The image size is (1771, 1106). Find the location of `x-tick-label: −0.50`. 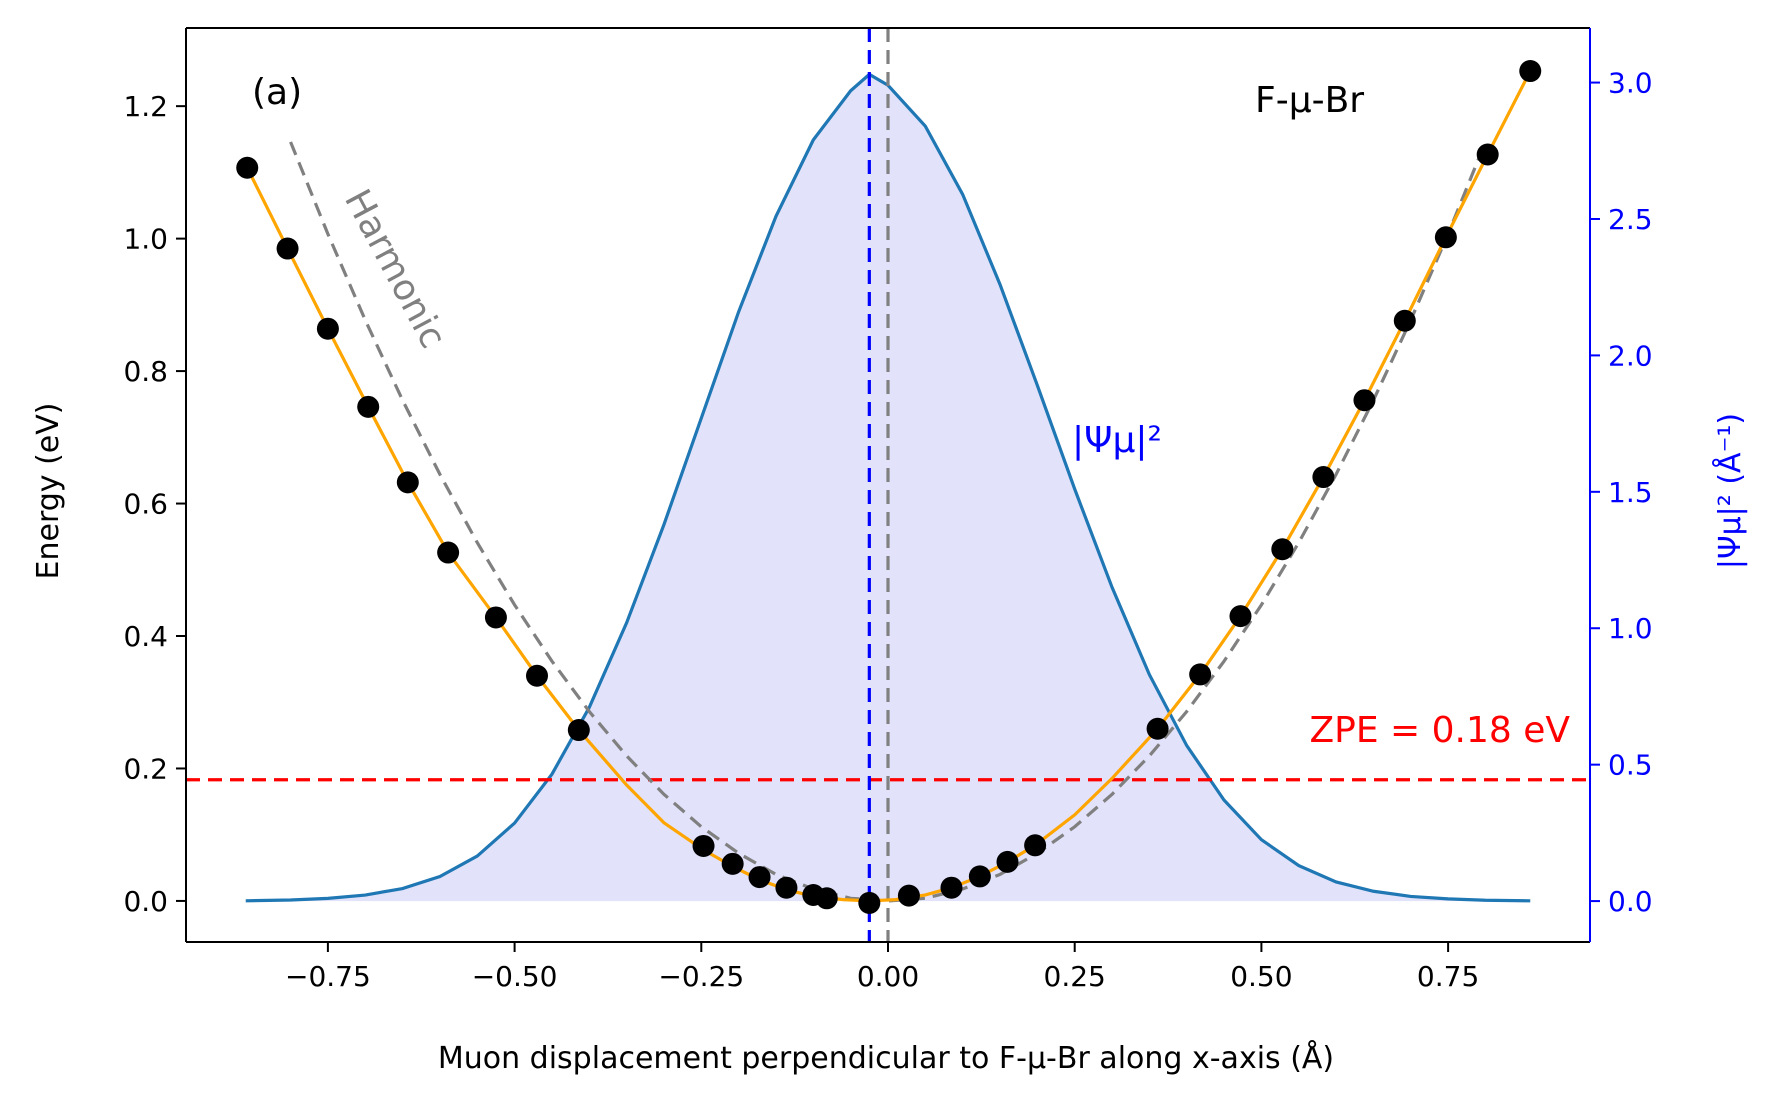

x-tick-label: −0.50 is located at coordinates (515, 976).